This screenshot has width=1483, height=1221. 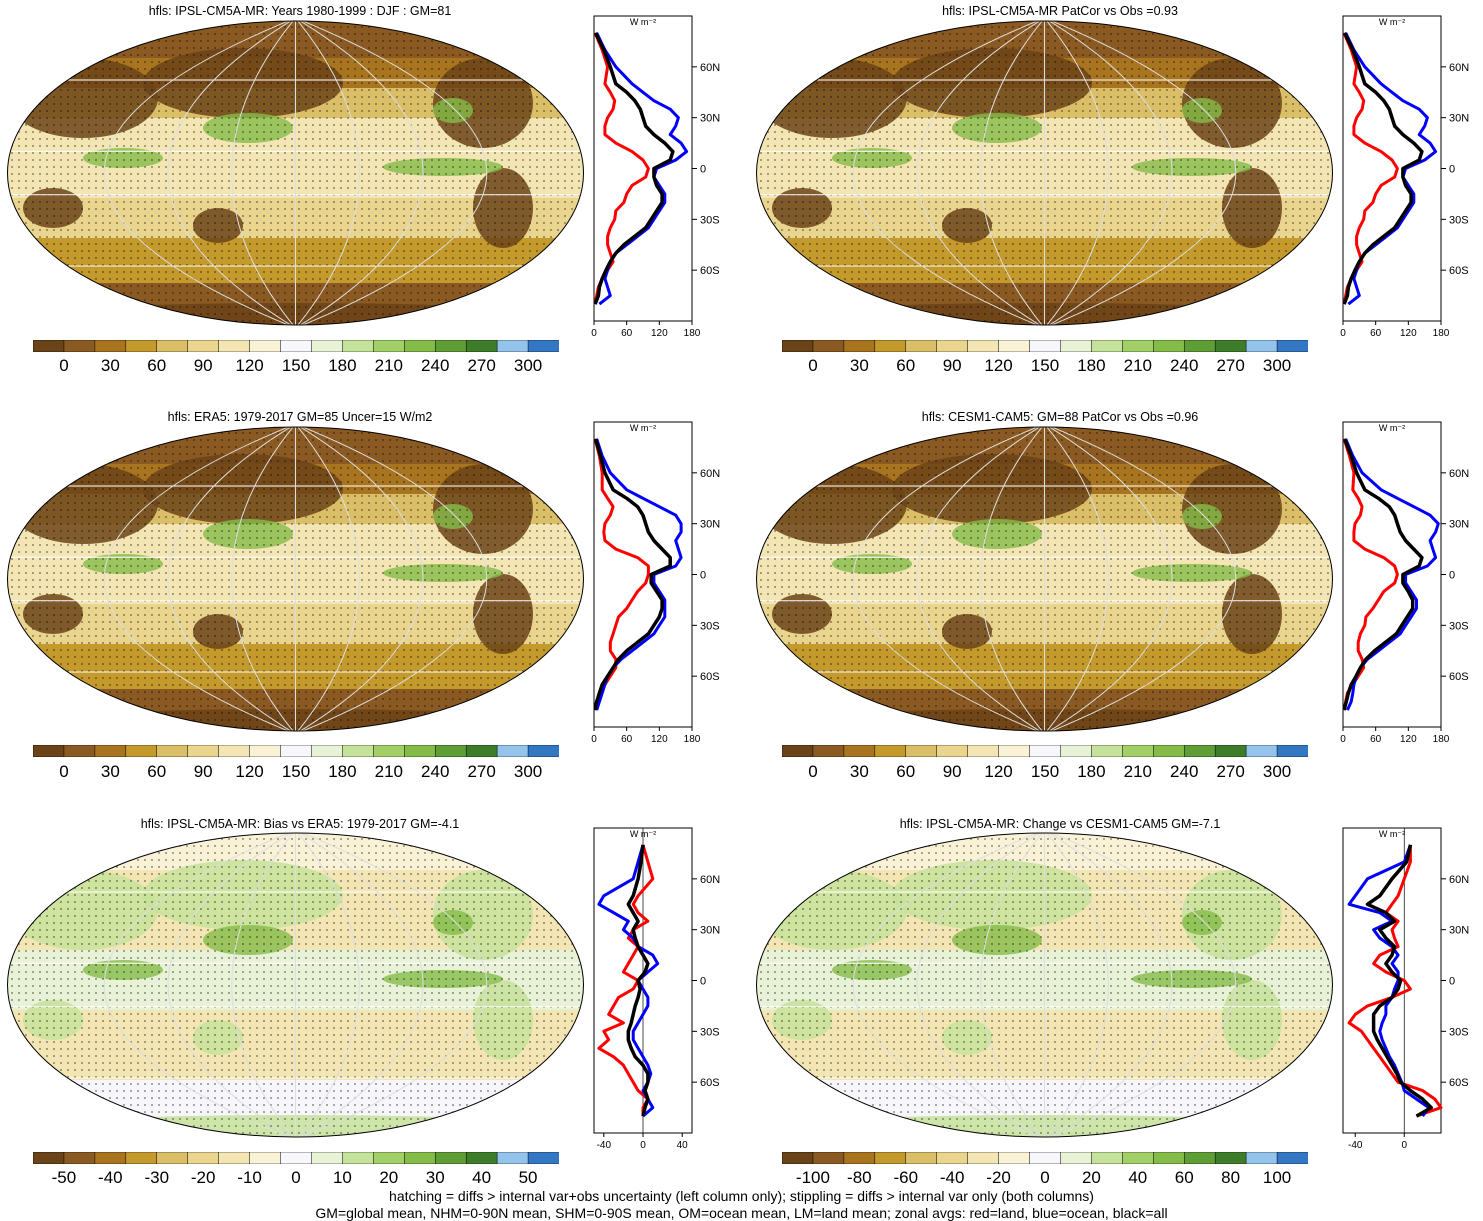 I want to click on colorbar-tick-label: 80, so click(x=1231, y=1177).